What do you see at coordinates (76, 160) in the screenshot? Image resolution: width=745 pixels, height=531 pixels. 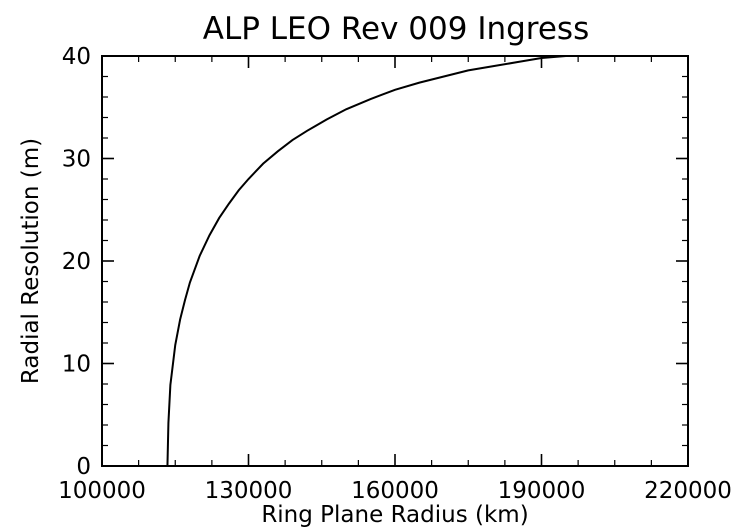 I see `y-tick-label: 30` at bounding box center [76, 160].